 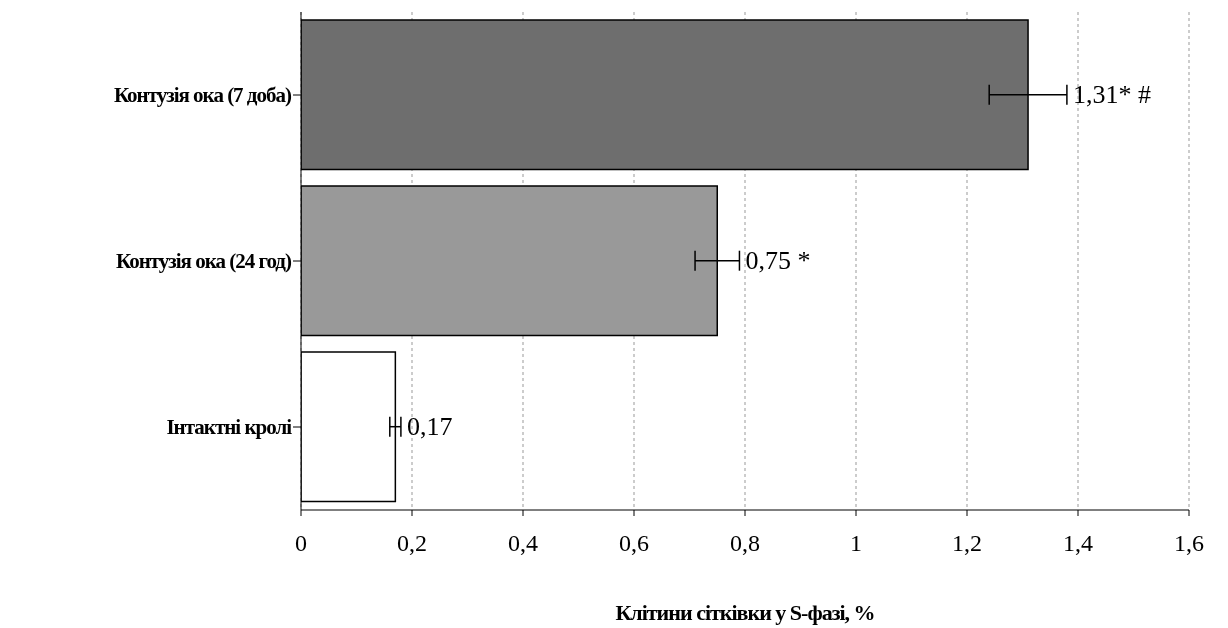 What do you see at coordinates (202, 95) in the screenshot?
I see `y-tick-label: Контузія ока (7 доба)` at bounding box center [202, 95].